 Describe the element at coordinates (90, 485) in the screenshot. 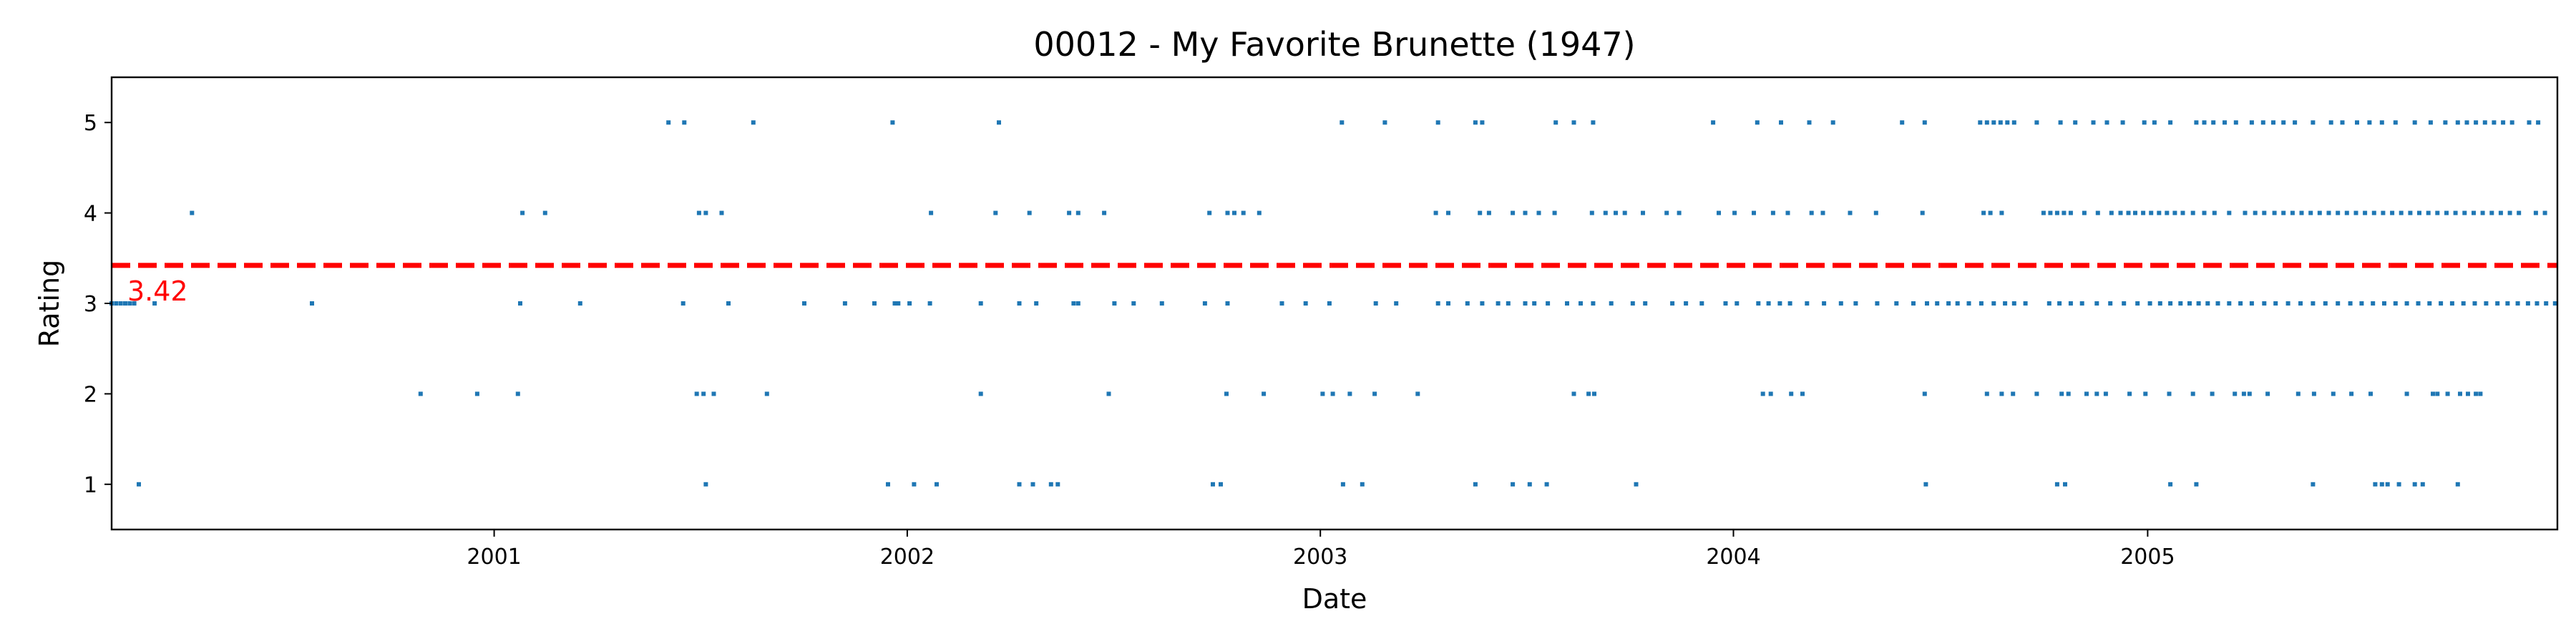

I see `y-tick-label: 1` at that location.